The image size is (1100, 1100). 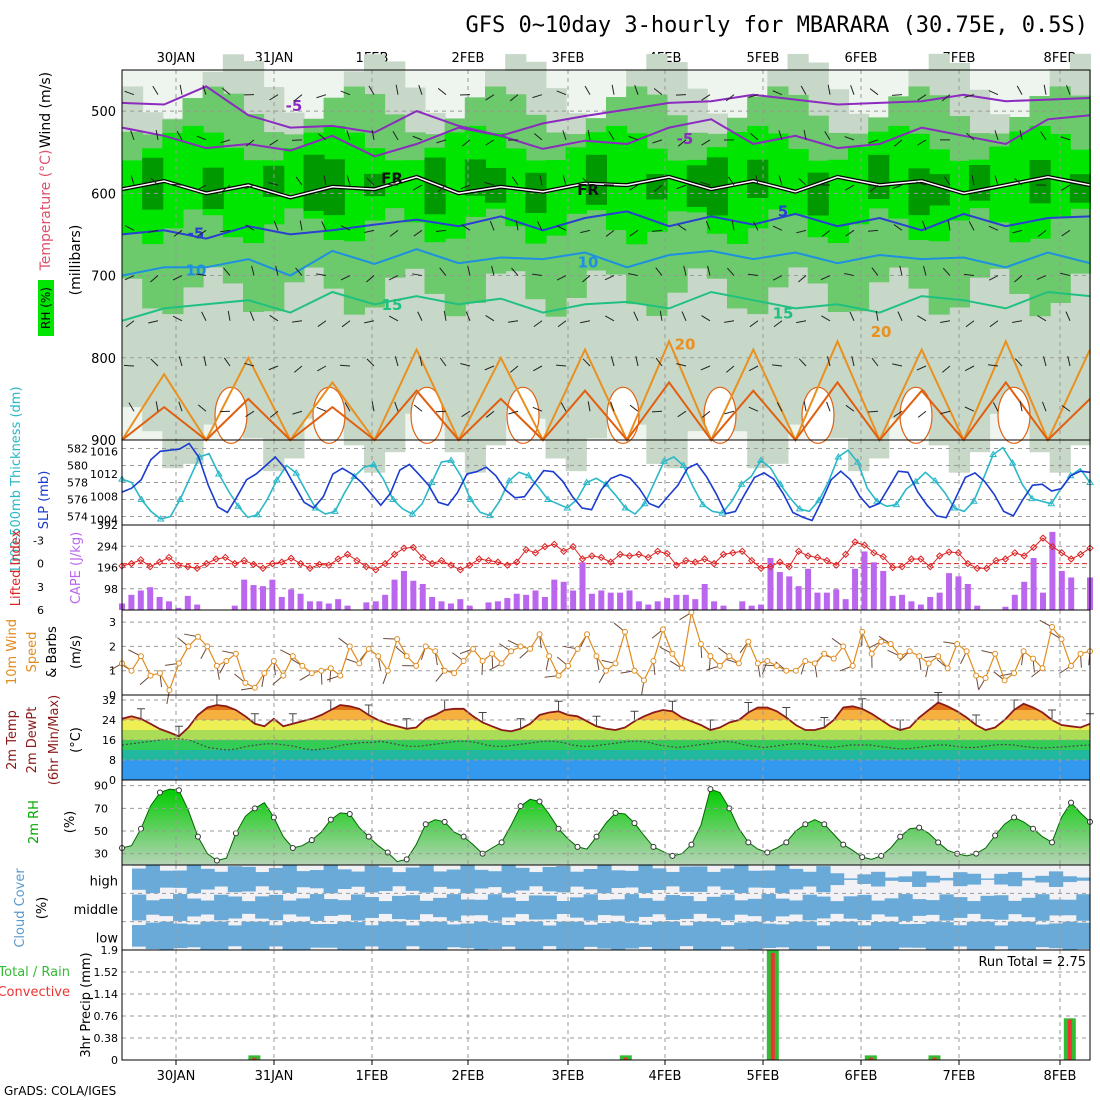 I want to click on ylabel-thickness: 1000-500mb Thickness (dm), so click(x=16, y=479).